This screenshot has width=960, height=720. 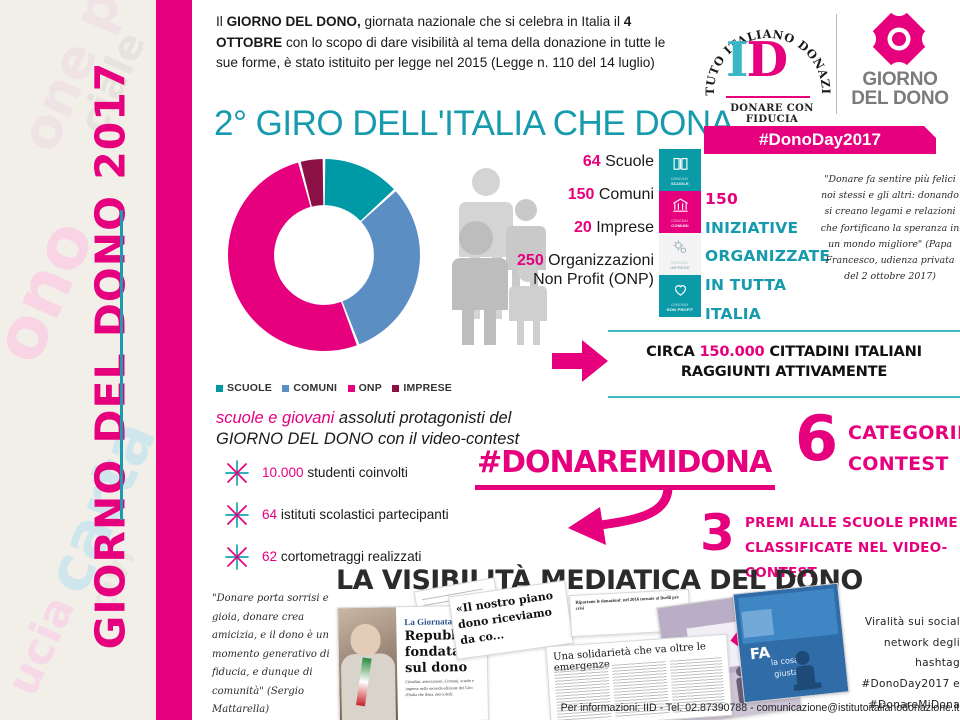 What do you see at coordinates (899, 42) in the screenshot?
I see `diamond-icon` at bounding box center [899, 42].